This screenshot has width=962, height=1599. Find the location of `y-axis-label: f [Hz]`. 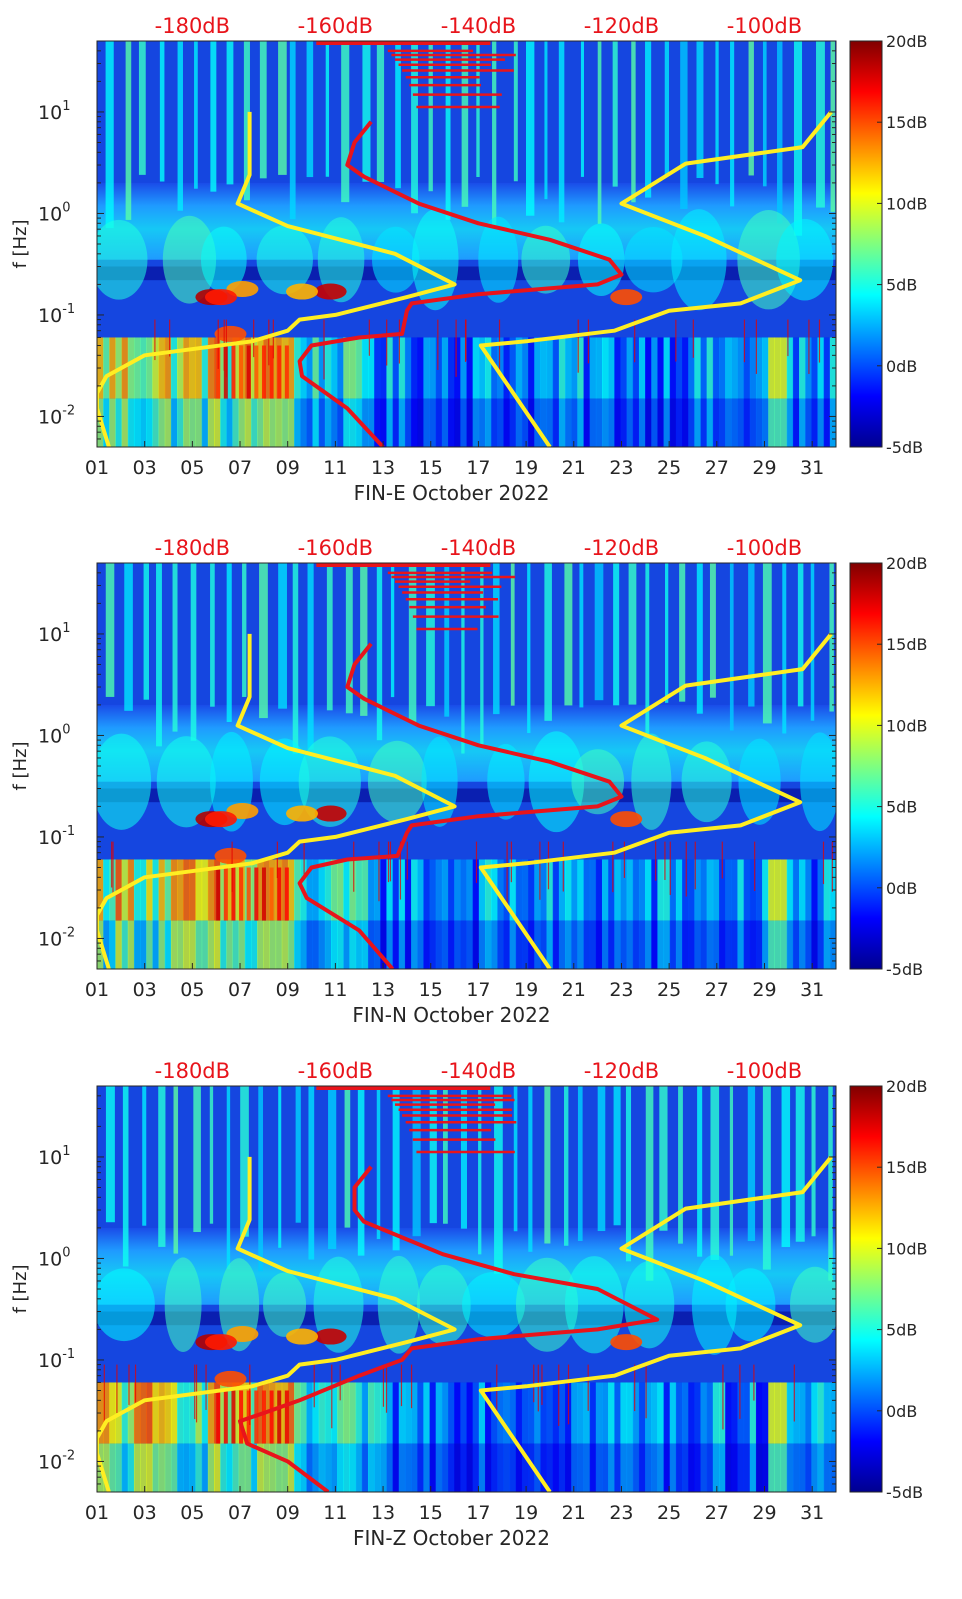

y-axis-label: f [Hz] is located at coordinates (20, 243).